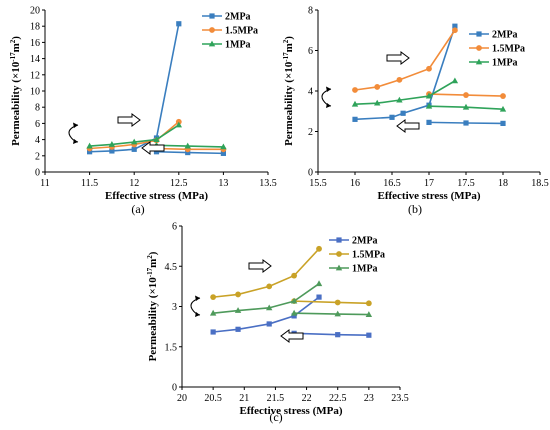  What do you see at coordinates (134, 183) in the screenshot?
I see `x-tick-label: 12` at bounding box center [134, 183].